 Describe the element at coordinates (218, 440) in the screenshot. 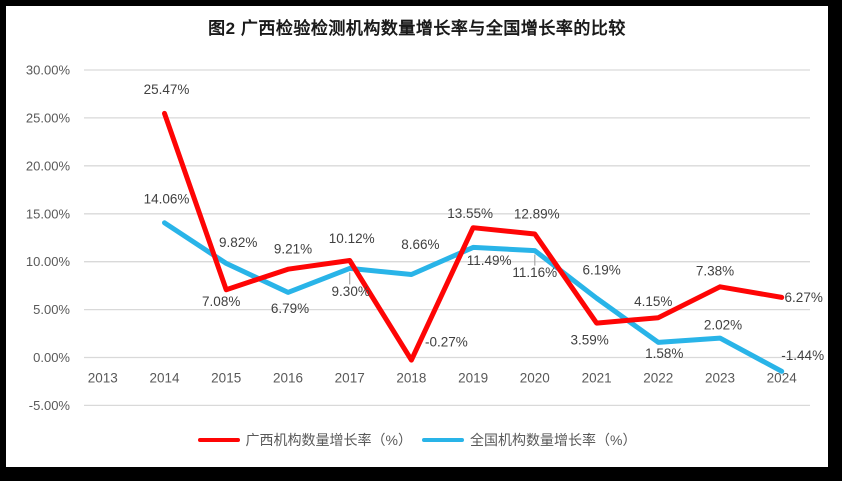

I see `legend-line-swatch-red` at that location.